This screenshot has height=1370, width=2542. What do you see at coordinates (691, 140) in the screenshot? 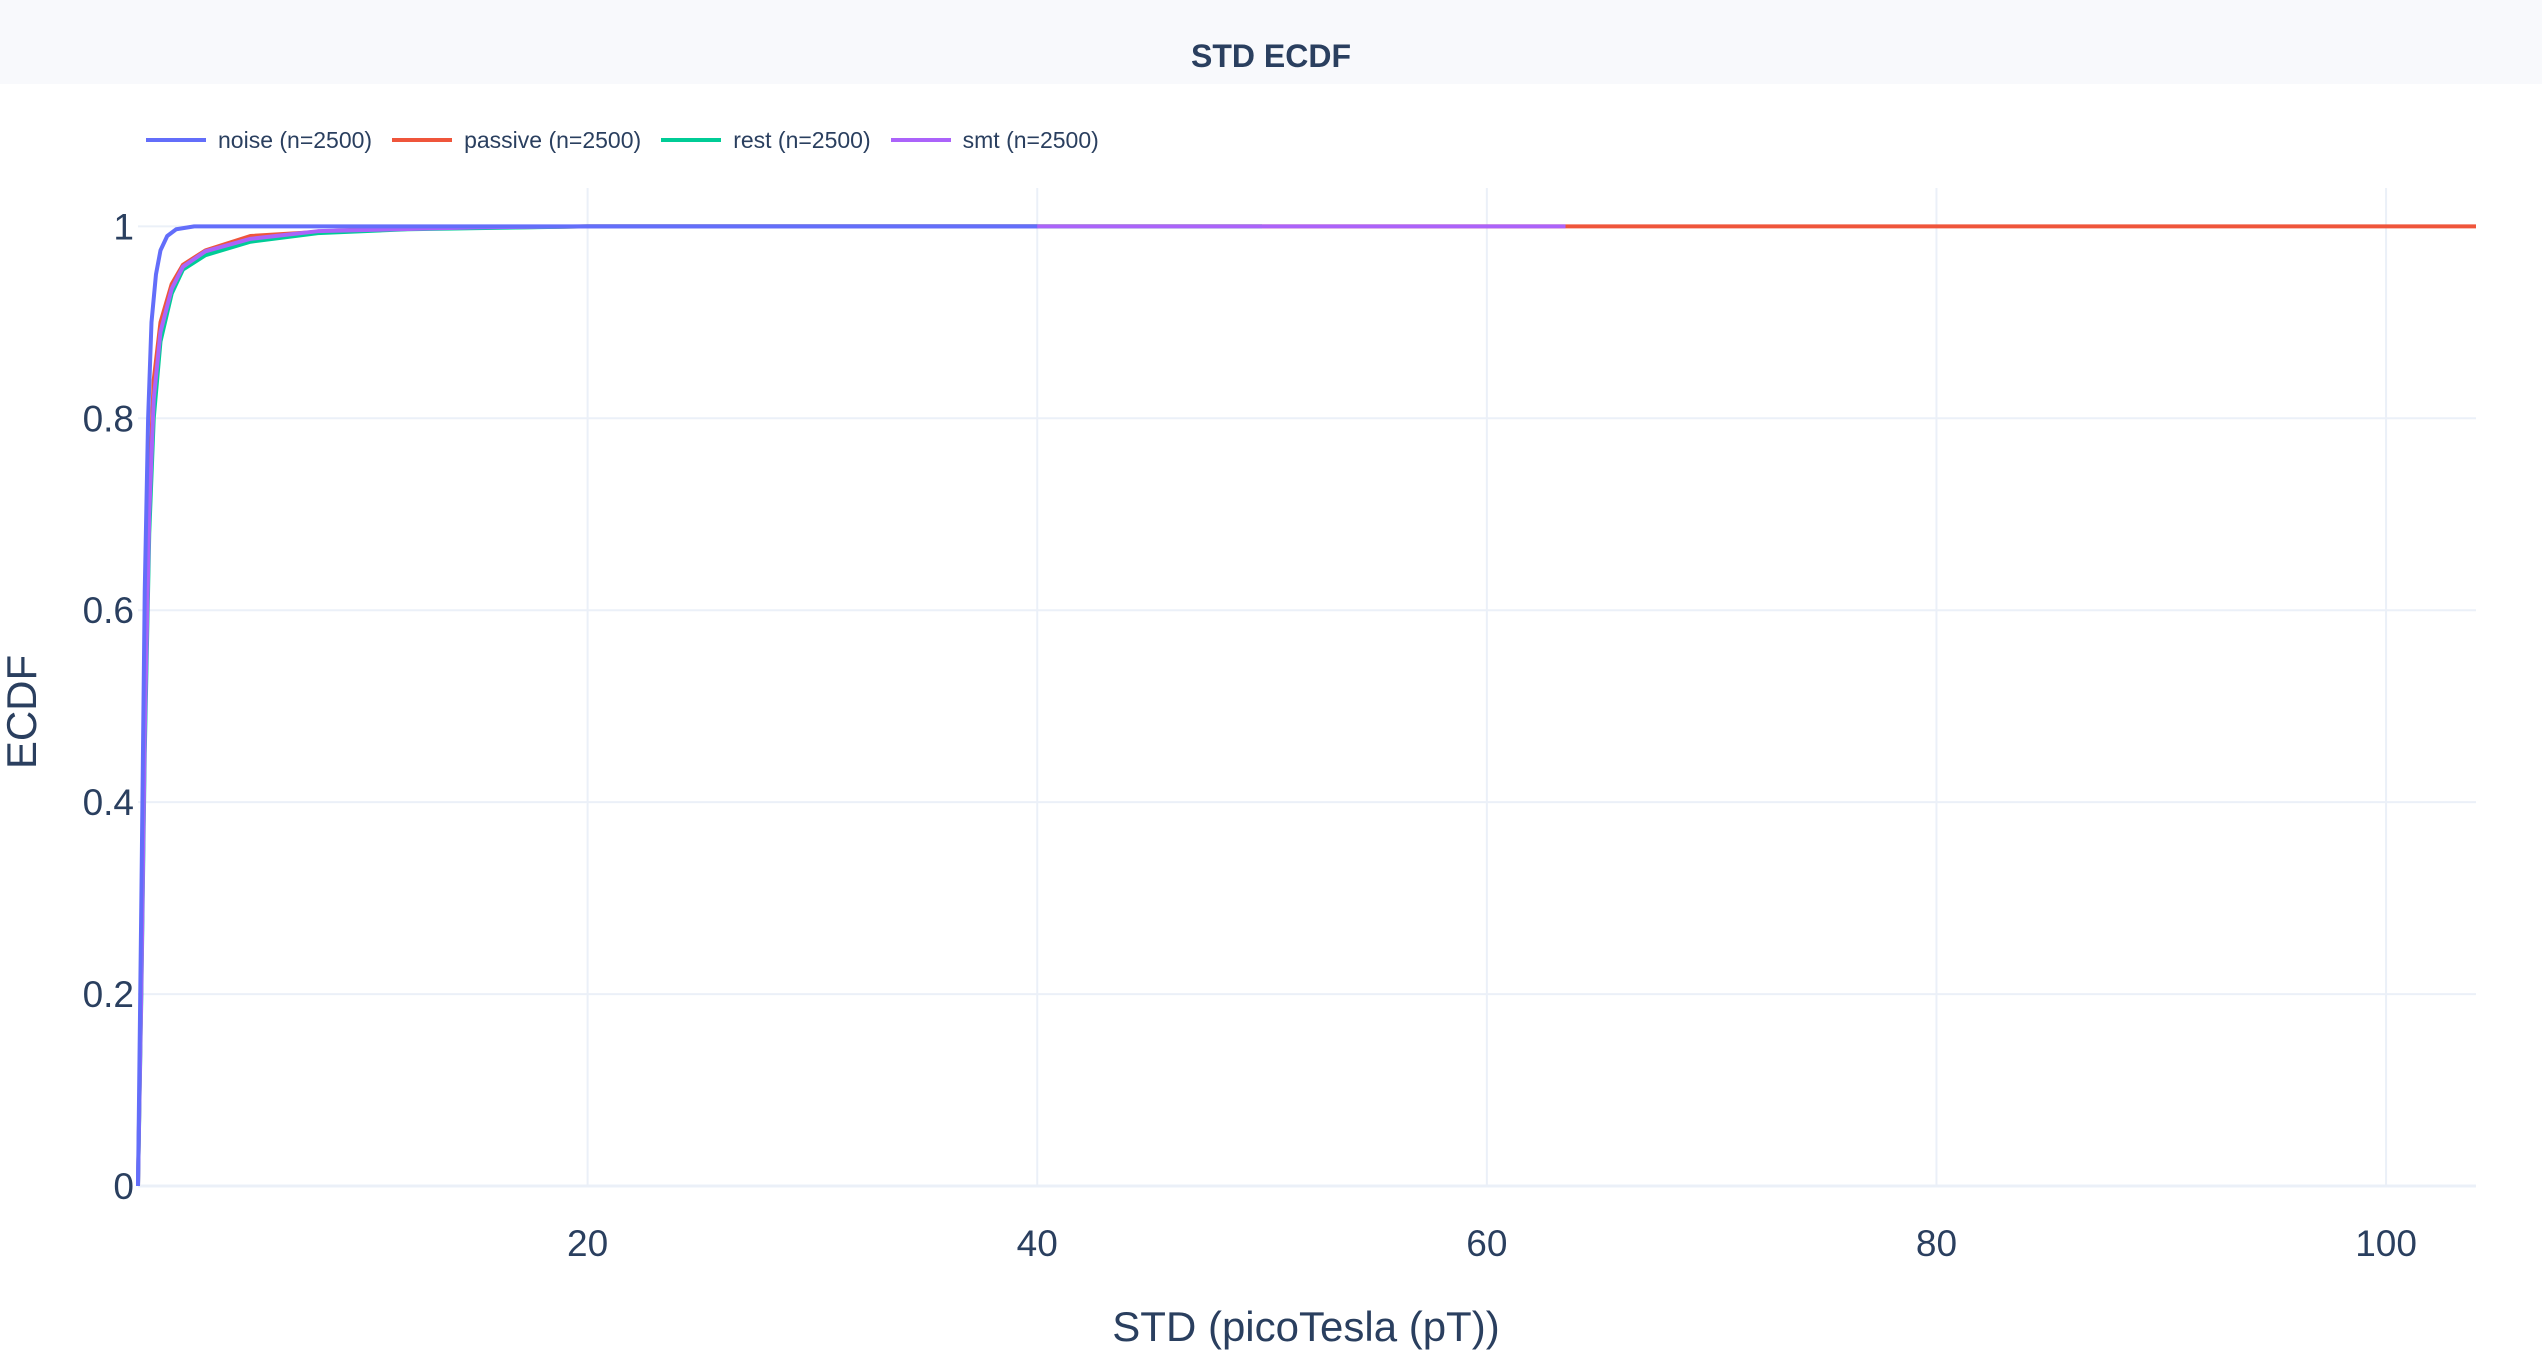
I see `legend-swatch-rest` at bounding box center [691, 140].